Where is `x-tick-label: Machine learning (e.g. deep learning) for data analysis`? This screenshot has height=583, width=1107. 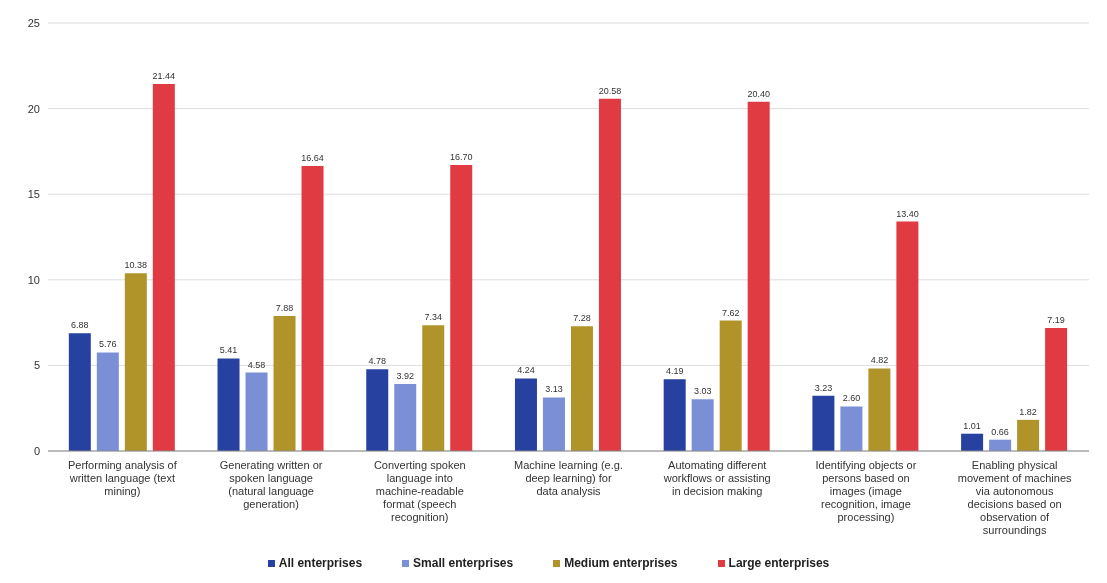
x-tick-label: Machine learning (e.g. deep learning) for data analysis is located at coordinates (568, 478).